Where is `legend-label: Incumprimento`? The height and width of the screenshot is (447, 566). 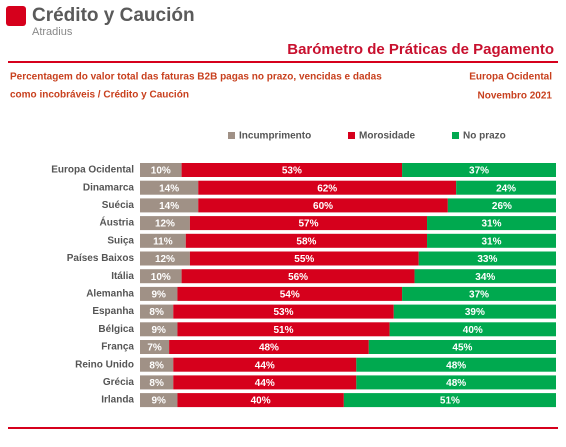 legend-label: Incumprimento is located at coordinates (275, 136).